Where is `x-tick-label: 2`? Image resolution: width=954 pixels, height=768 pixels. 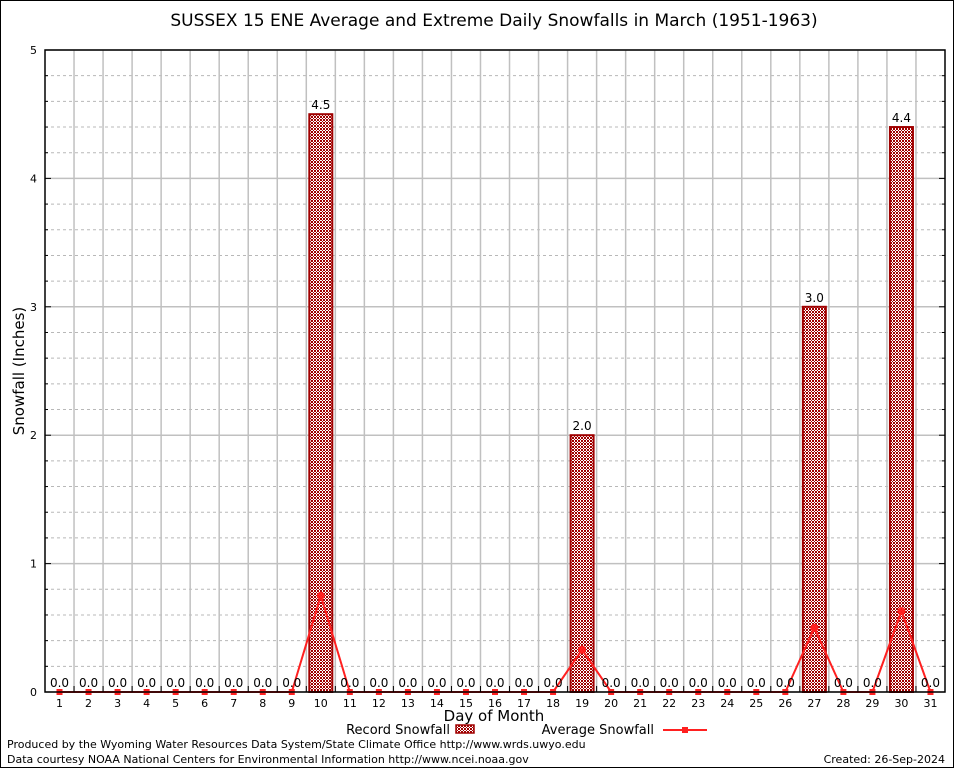
x-tick-label: 2 is located at coordinates (88, 703).